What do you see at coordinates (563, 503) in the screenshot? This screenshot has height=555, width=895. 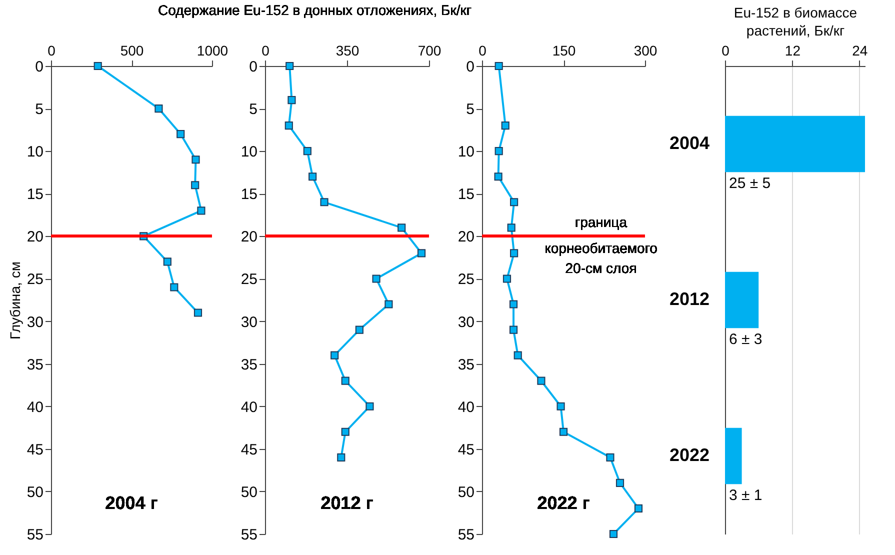 I see `annotation: 2022 г` at bounding box center [563, 503].